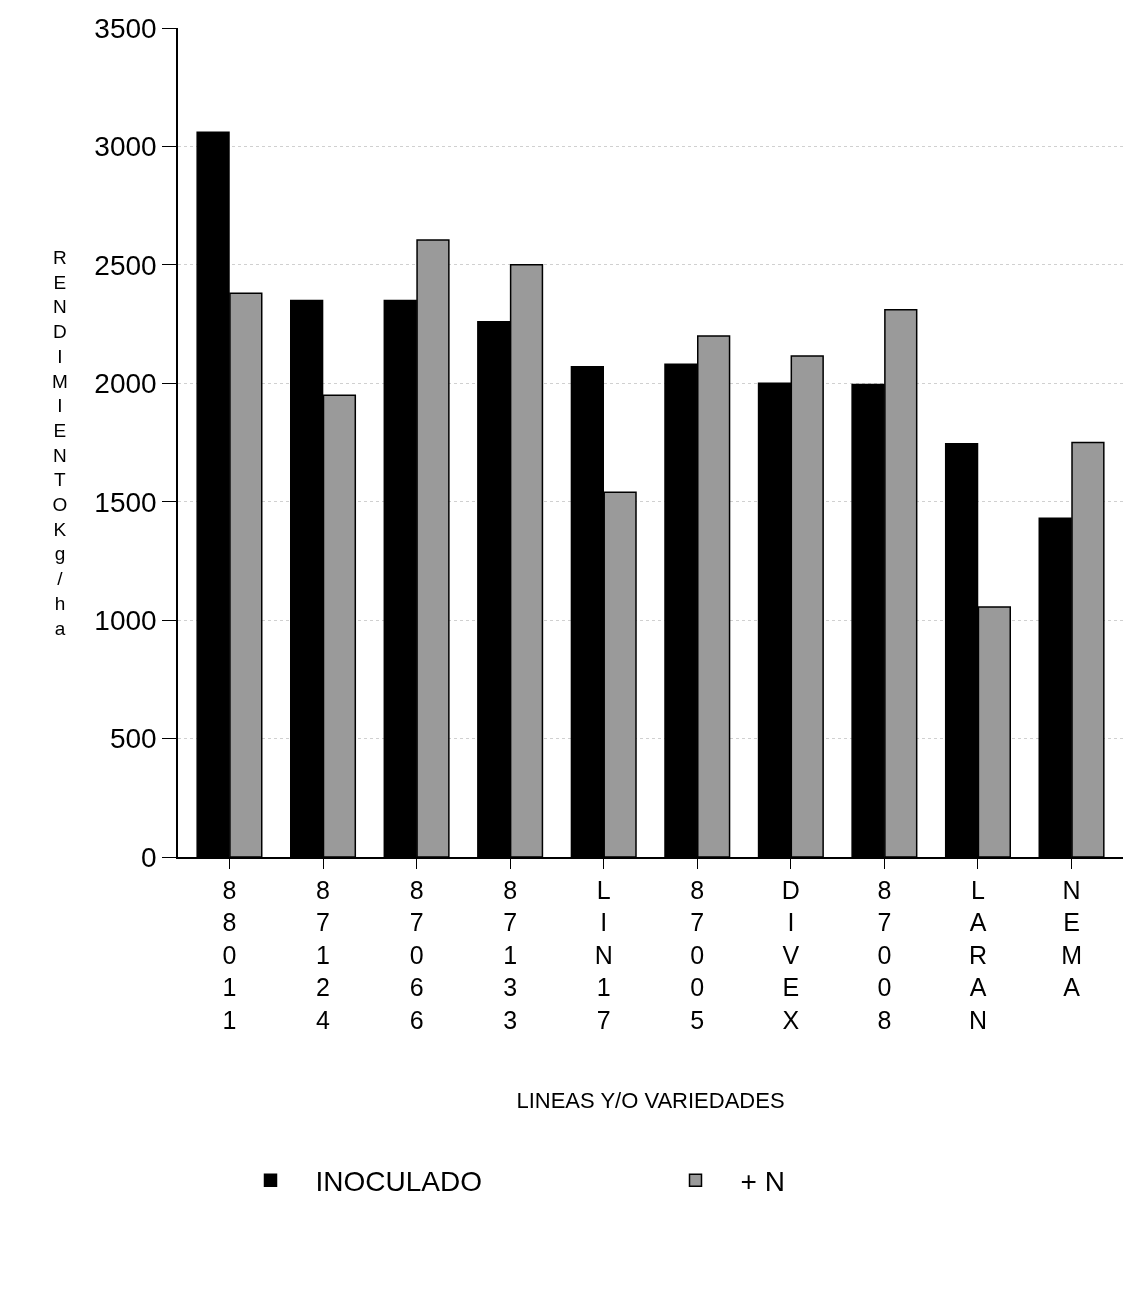  I want to click on x-tick-label: LIN17, so click(603, 954).